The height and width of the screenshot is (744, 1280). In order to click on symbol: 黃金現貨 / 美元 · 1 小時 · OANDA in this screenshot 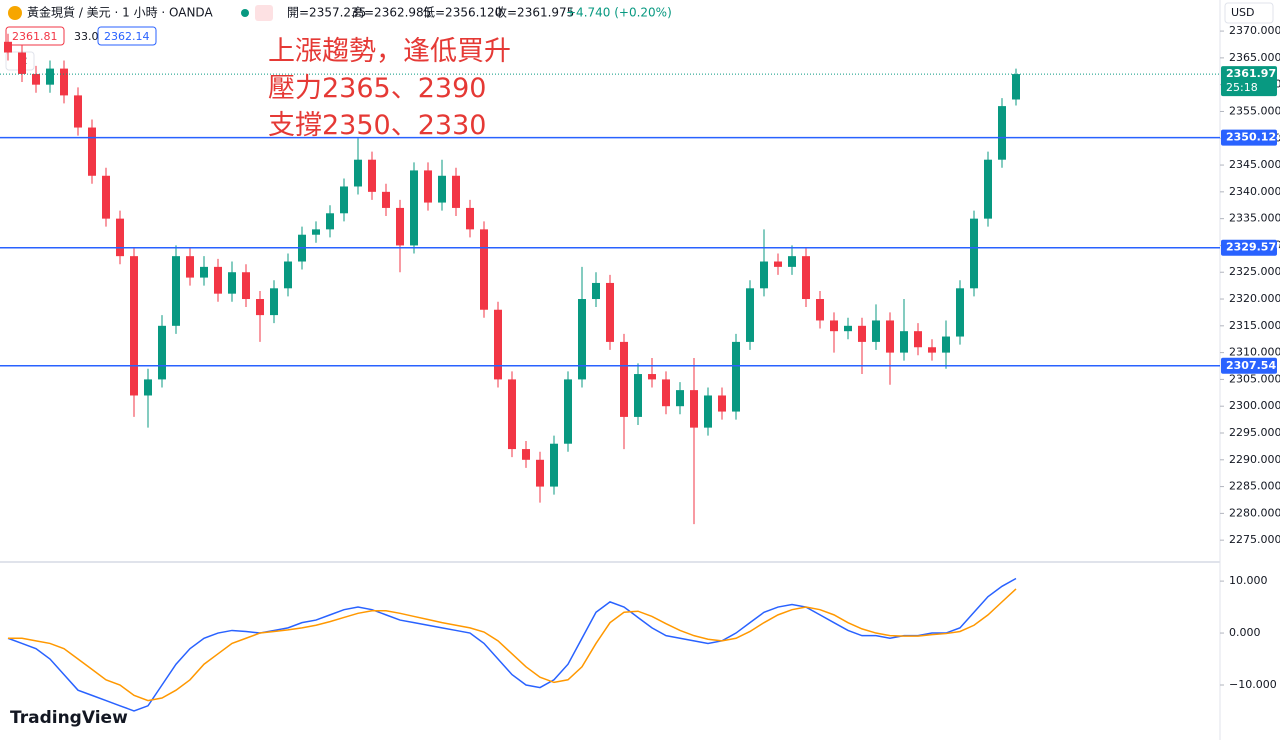, I will do `click(120, 12)`.